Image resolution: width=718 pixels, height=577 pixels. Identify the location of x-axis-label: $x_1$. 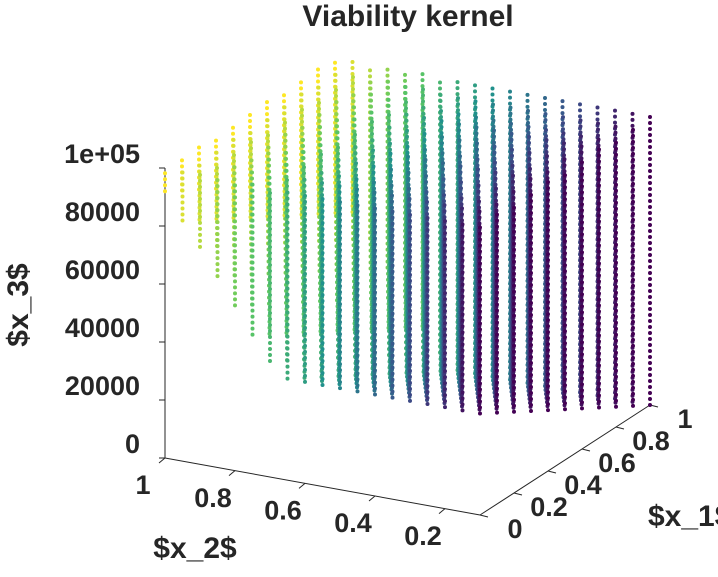
(683, 516).